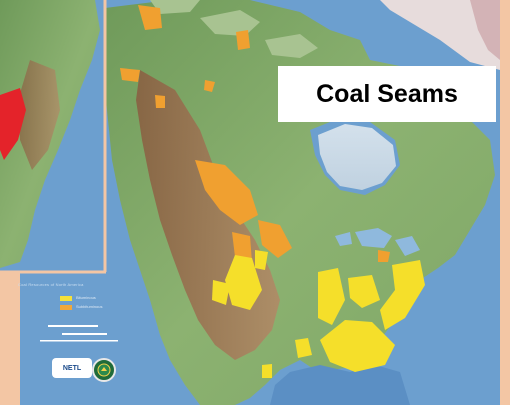  What do you see at coordinates (505, 202) in the screenshot?
I see `right-border` at bounding box center [505, 202].